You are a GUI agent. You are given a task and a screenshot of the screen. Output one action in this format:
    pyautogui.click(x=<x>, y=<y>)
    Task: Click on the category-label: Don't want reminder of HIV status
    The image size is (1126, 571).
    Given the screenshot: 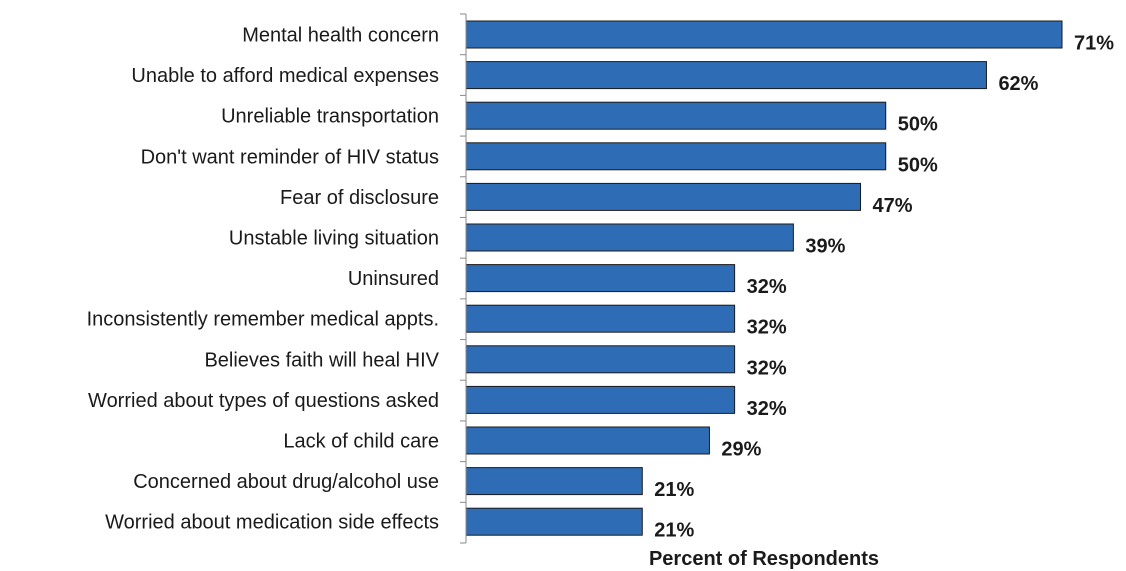 What is the action you would take?
    pyautogui.click(x=290, y=157)
    